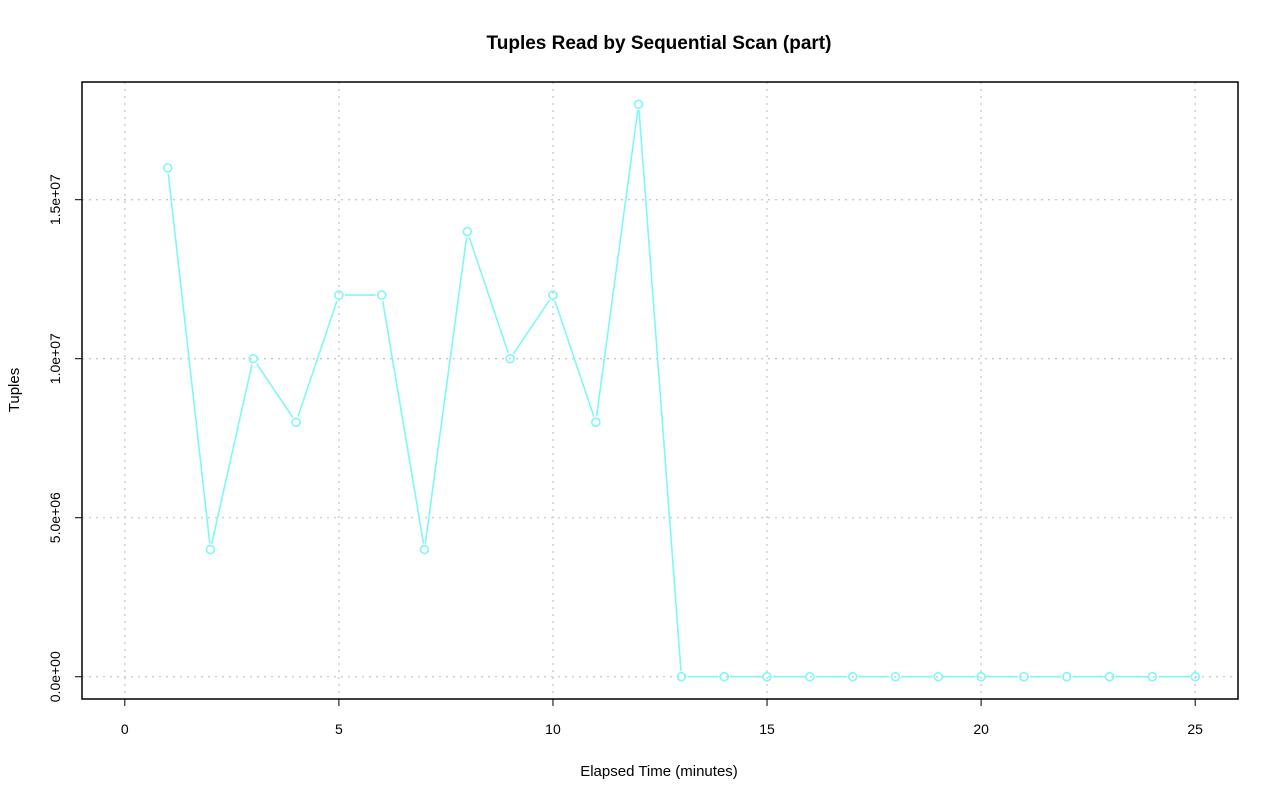 Image resolution: width=1280 pixels, height=801 pixels. What do you see at coordinates (659, 771) in the screenshot?
I see `x-axis-label: Elapsed Time (minutes)` at bounding box center [659, 771].